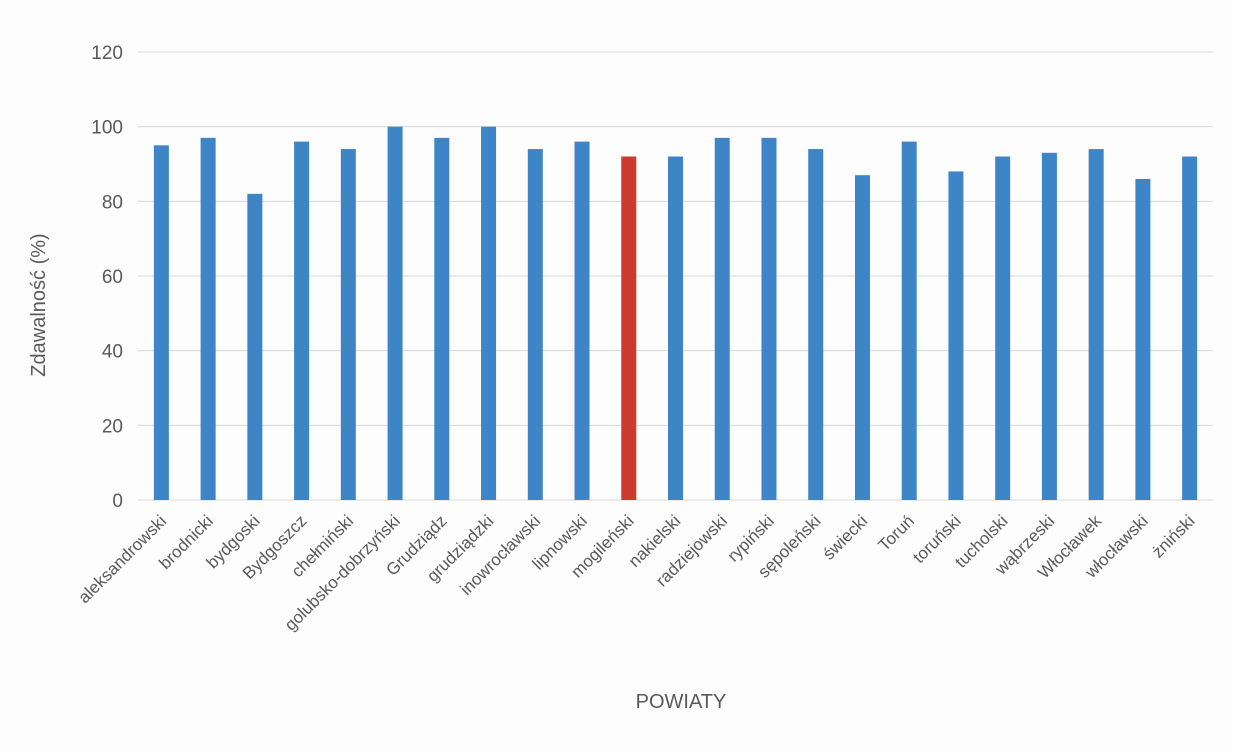 This screenshot has height=751, width=1233. Describe the element at coordinates (208, 318) in the screenshot. I see `bar-brodnicki` at that location.